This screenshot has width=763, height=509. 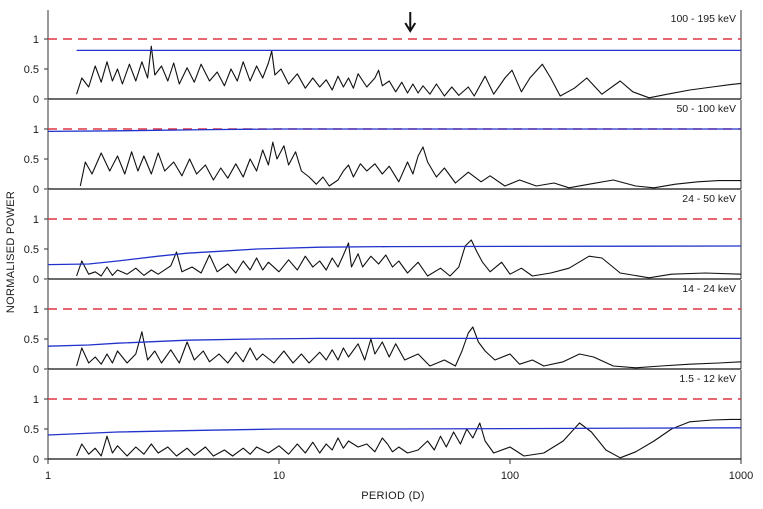 What do you see at coordinates (393, 496) in the screenshot?
I see `x-axis-label: PERIOD (D)` at bounding box center [393, 496].